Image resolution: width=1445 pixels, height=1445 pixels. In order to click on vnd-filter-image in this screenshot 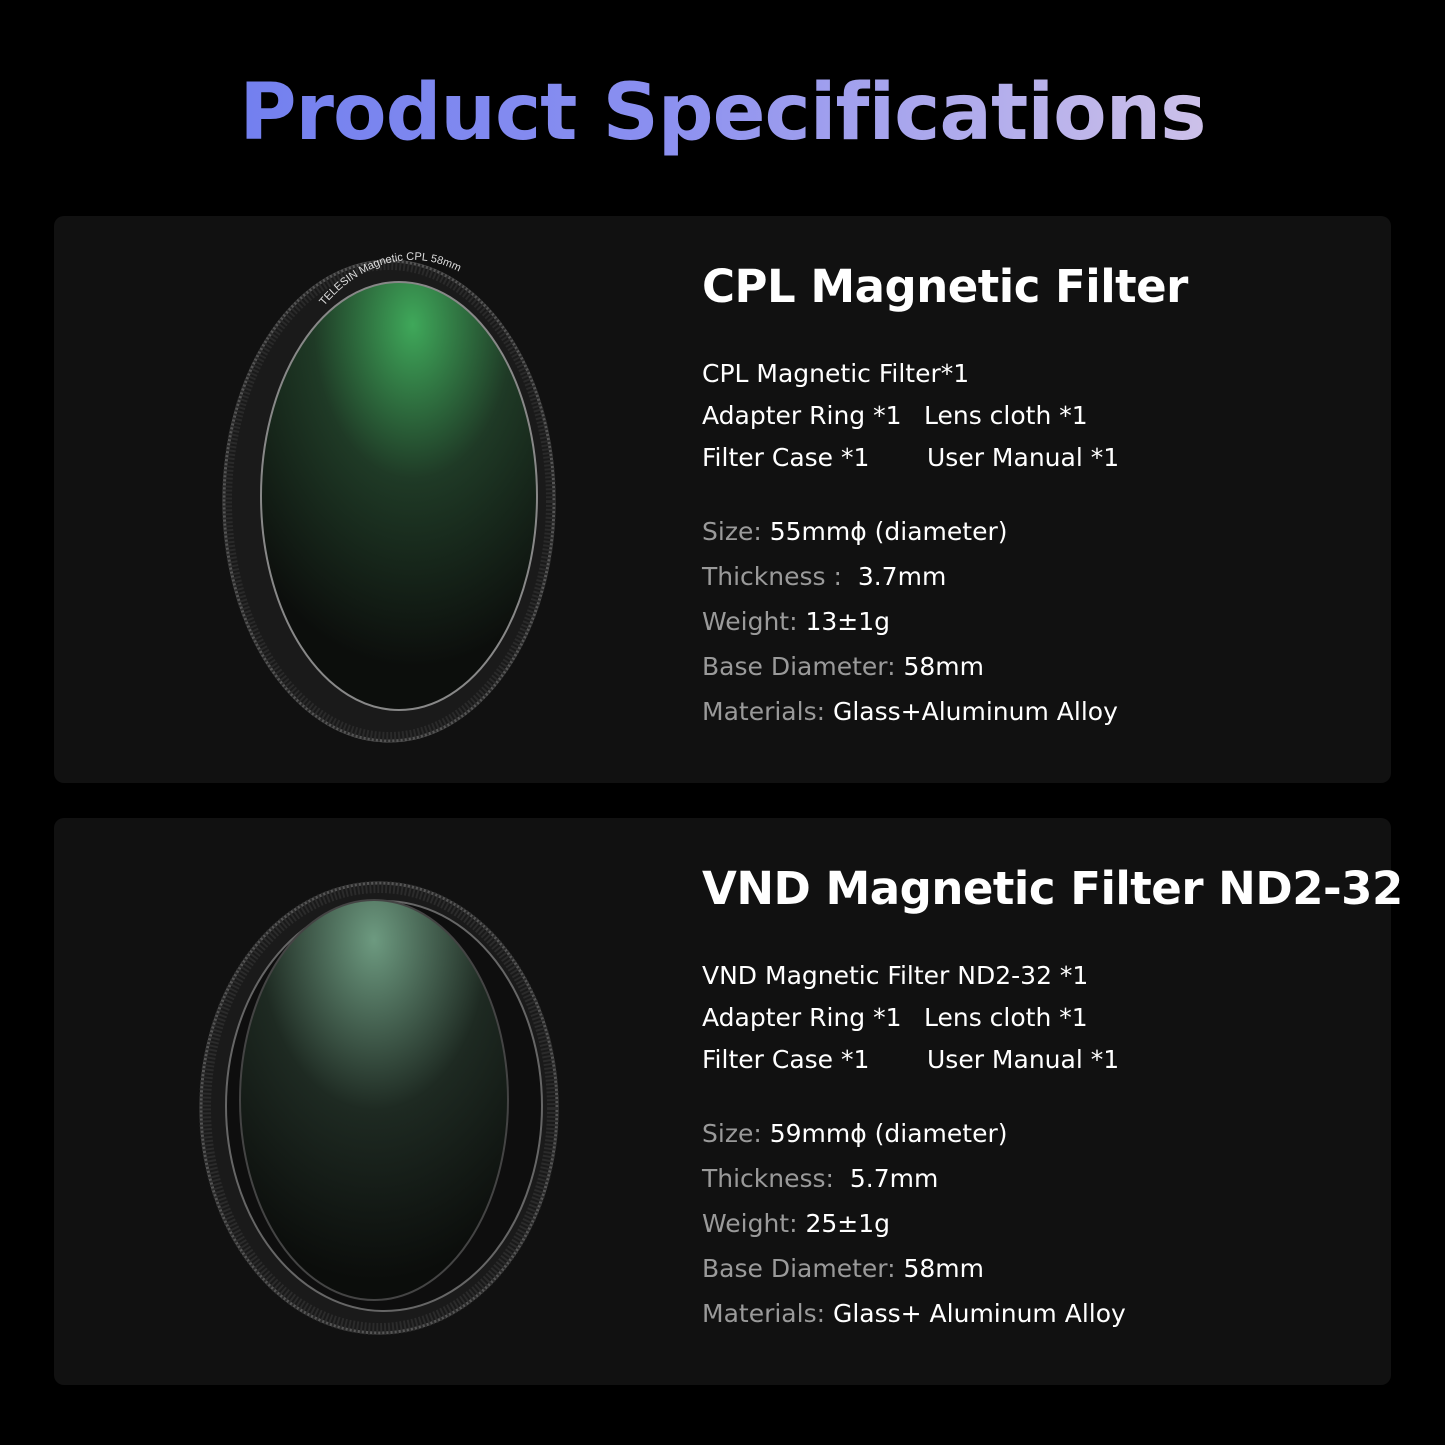, I will do `click(379, 1108)`.